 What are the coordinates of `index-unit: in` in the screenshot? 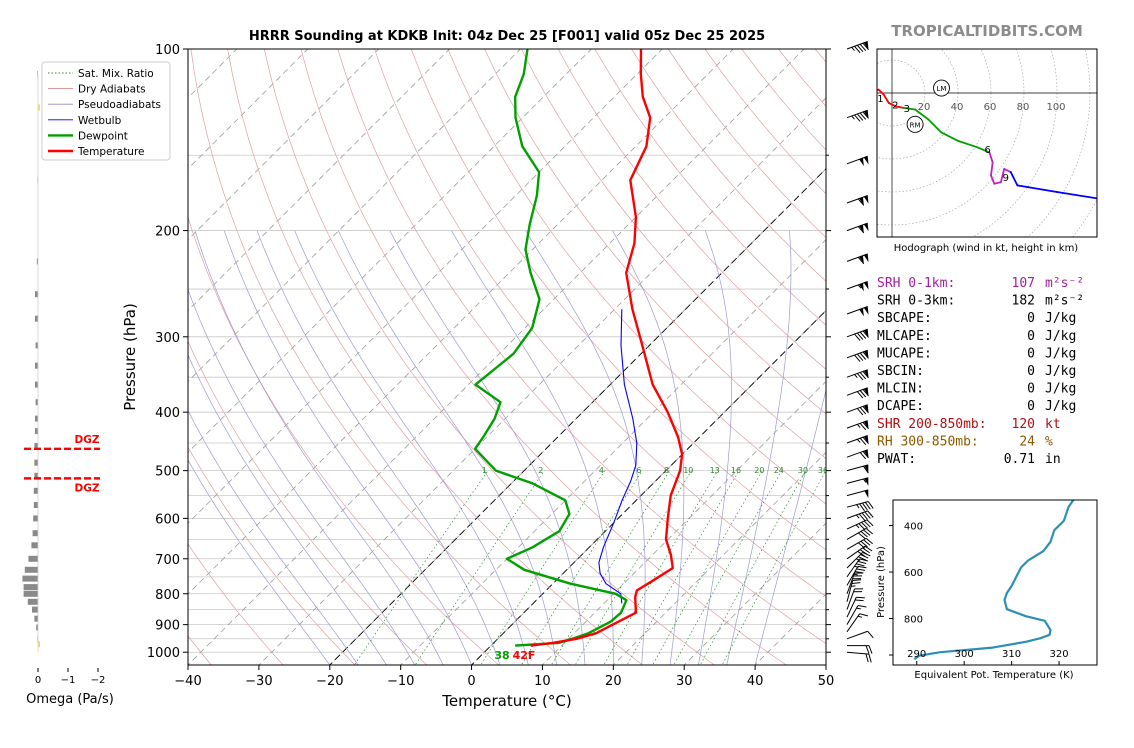 It's located at (1053, 459).